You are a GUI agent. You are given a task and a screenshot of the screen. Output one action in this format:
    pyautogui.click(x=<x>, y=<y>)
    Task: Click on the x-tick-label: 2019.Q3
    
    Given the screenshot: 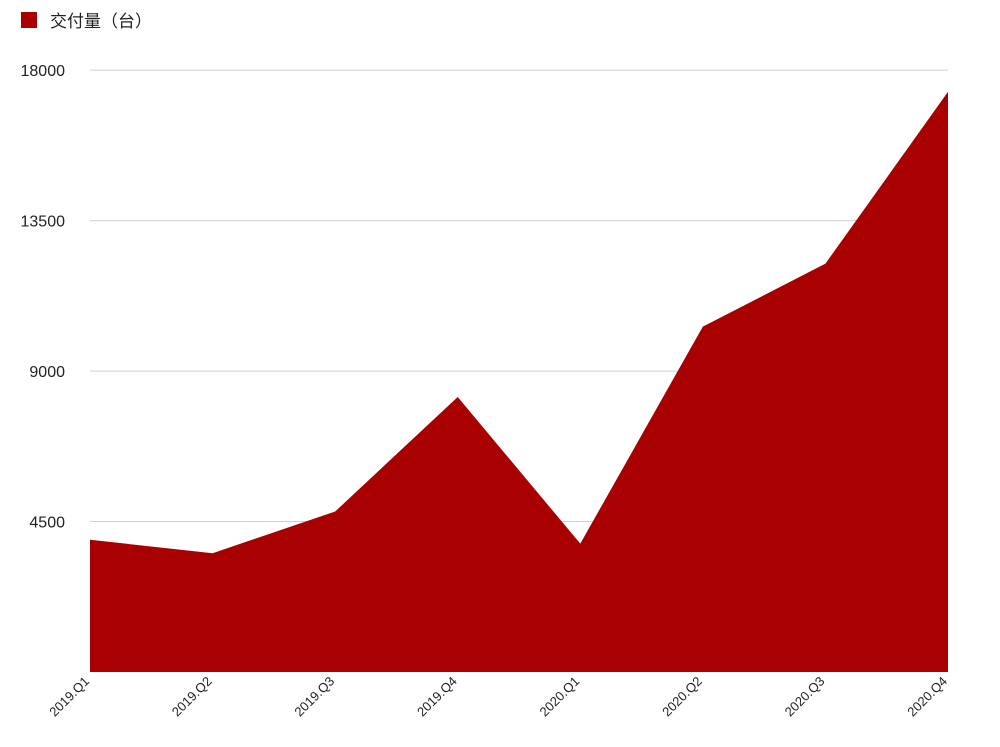 What is the action you would take?
    pyautogui.click(x=314, y=697)
    